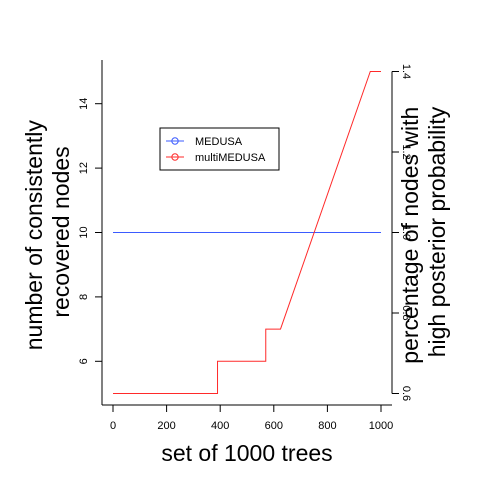  Describe the element at coordinates (274, 426) in the screenshot. I see `x-tick-label: 600` at that location.